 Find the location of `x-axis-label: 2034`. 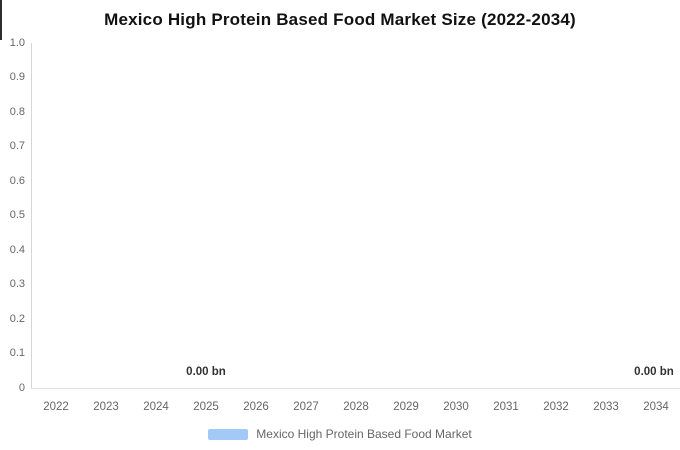

x-axis-label: 2034 is located at coordinates (656, 407).